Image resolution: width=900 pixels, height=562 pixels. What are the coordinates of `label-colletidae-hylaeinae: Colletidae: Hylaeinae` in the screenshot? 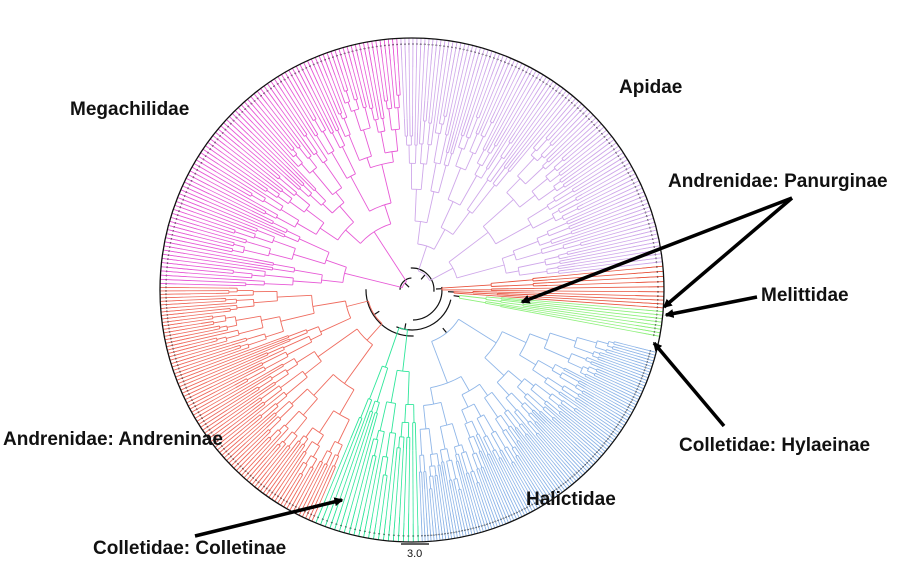 It's located at (774, 445).